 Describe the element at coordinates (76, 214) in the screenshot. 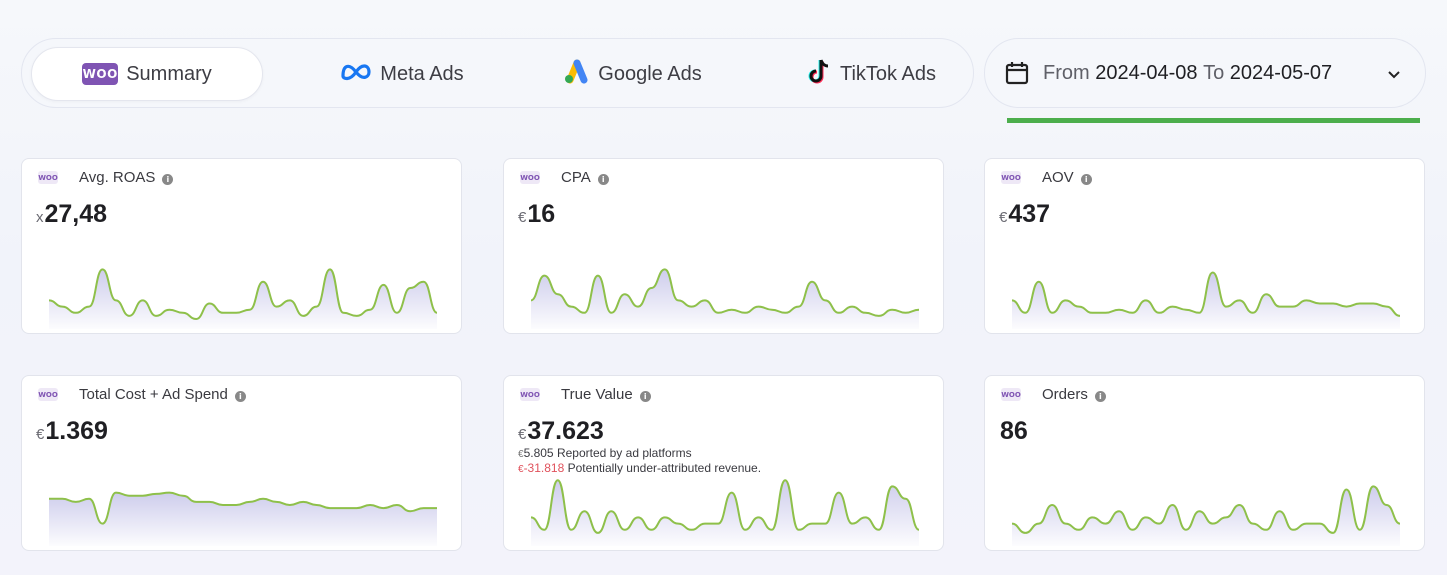

I see `card-value: 27,48` at that location.